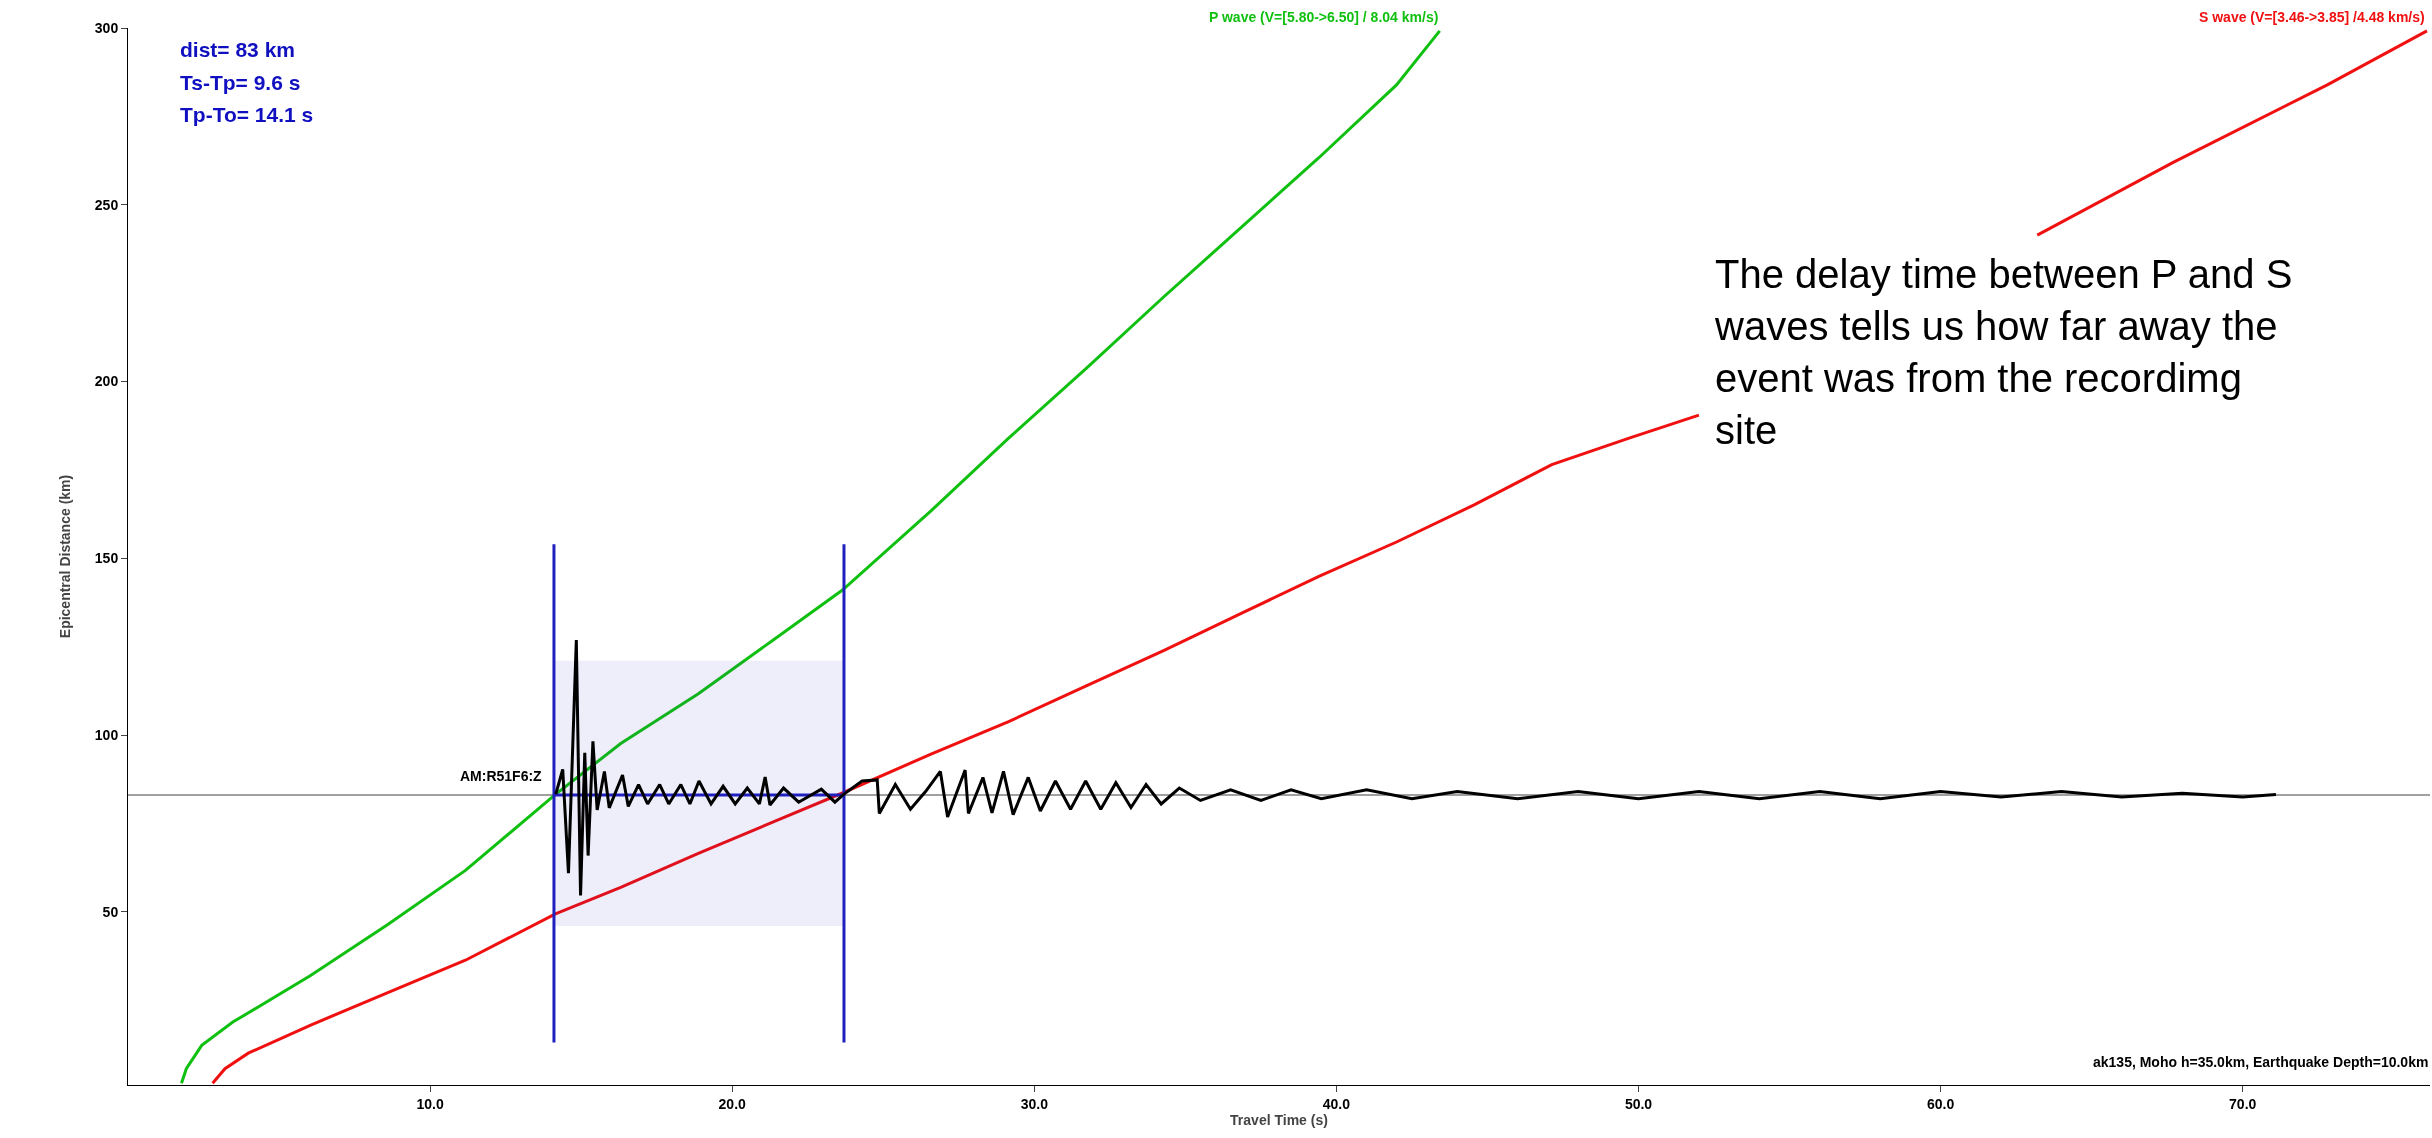  Describe the element at coordinates (65, 556) in the screenshot. I see `y-axis-title: Epicentral Distance (km)` at that location.